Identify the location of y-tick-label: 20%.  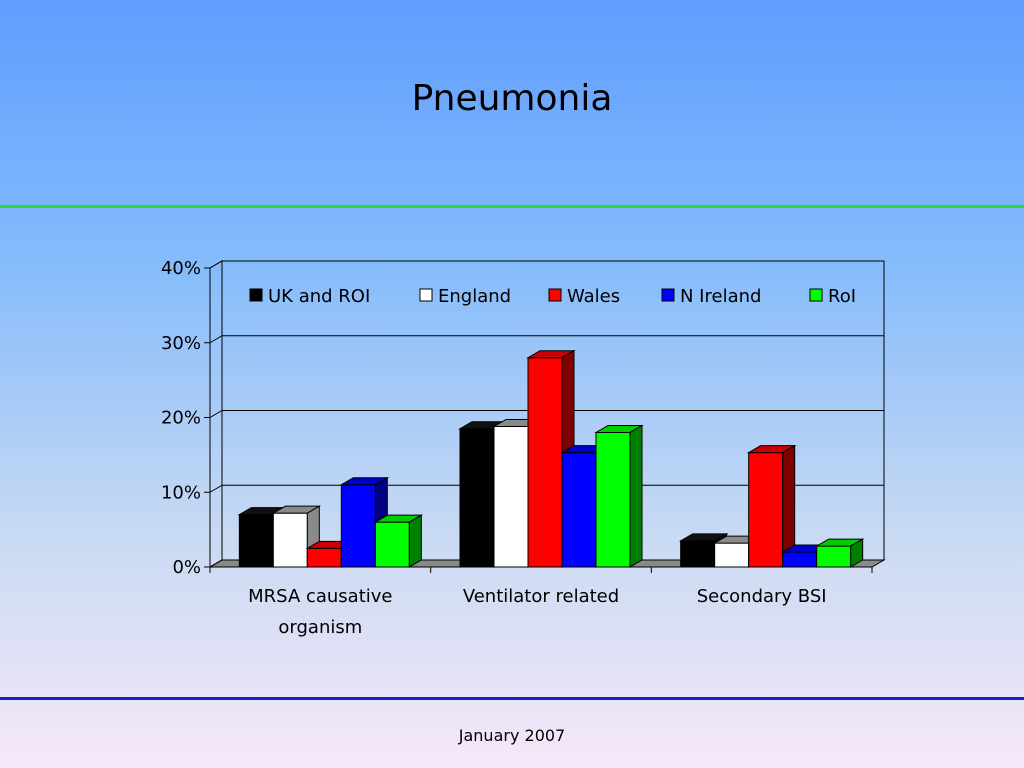
(181, 418).